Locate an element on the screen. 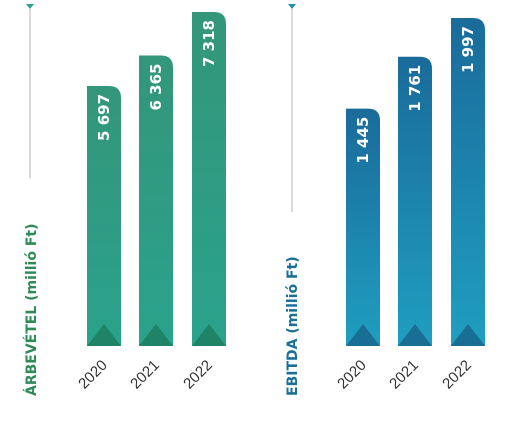 The height and width of the screenshot is (426, 514). revenue-tick-label-2022: 2022 is located at coordinates (198, 375).